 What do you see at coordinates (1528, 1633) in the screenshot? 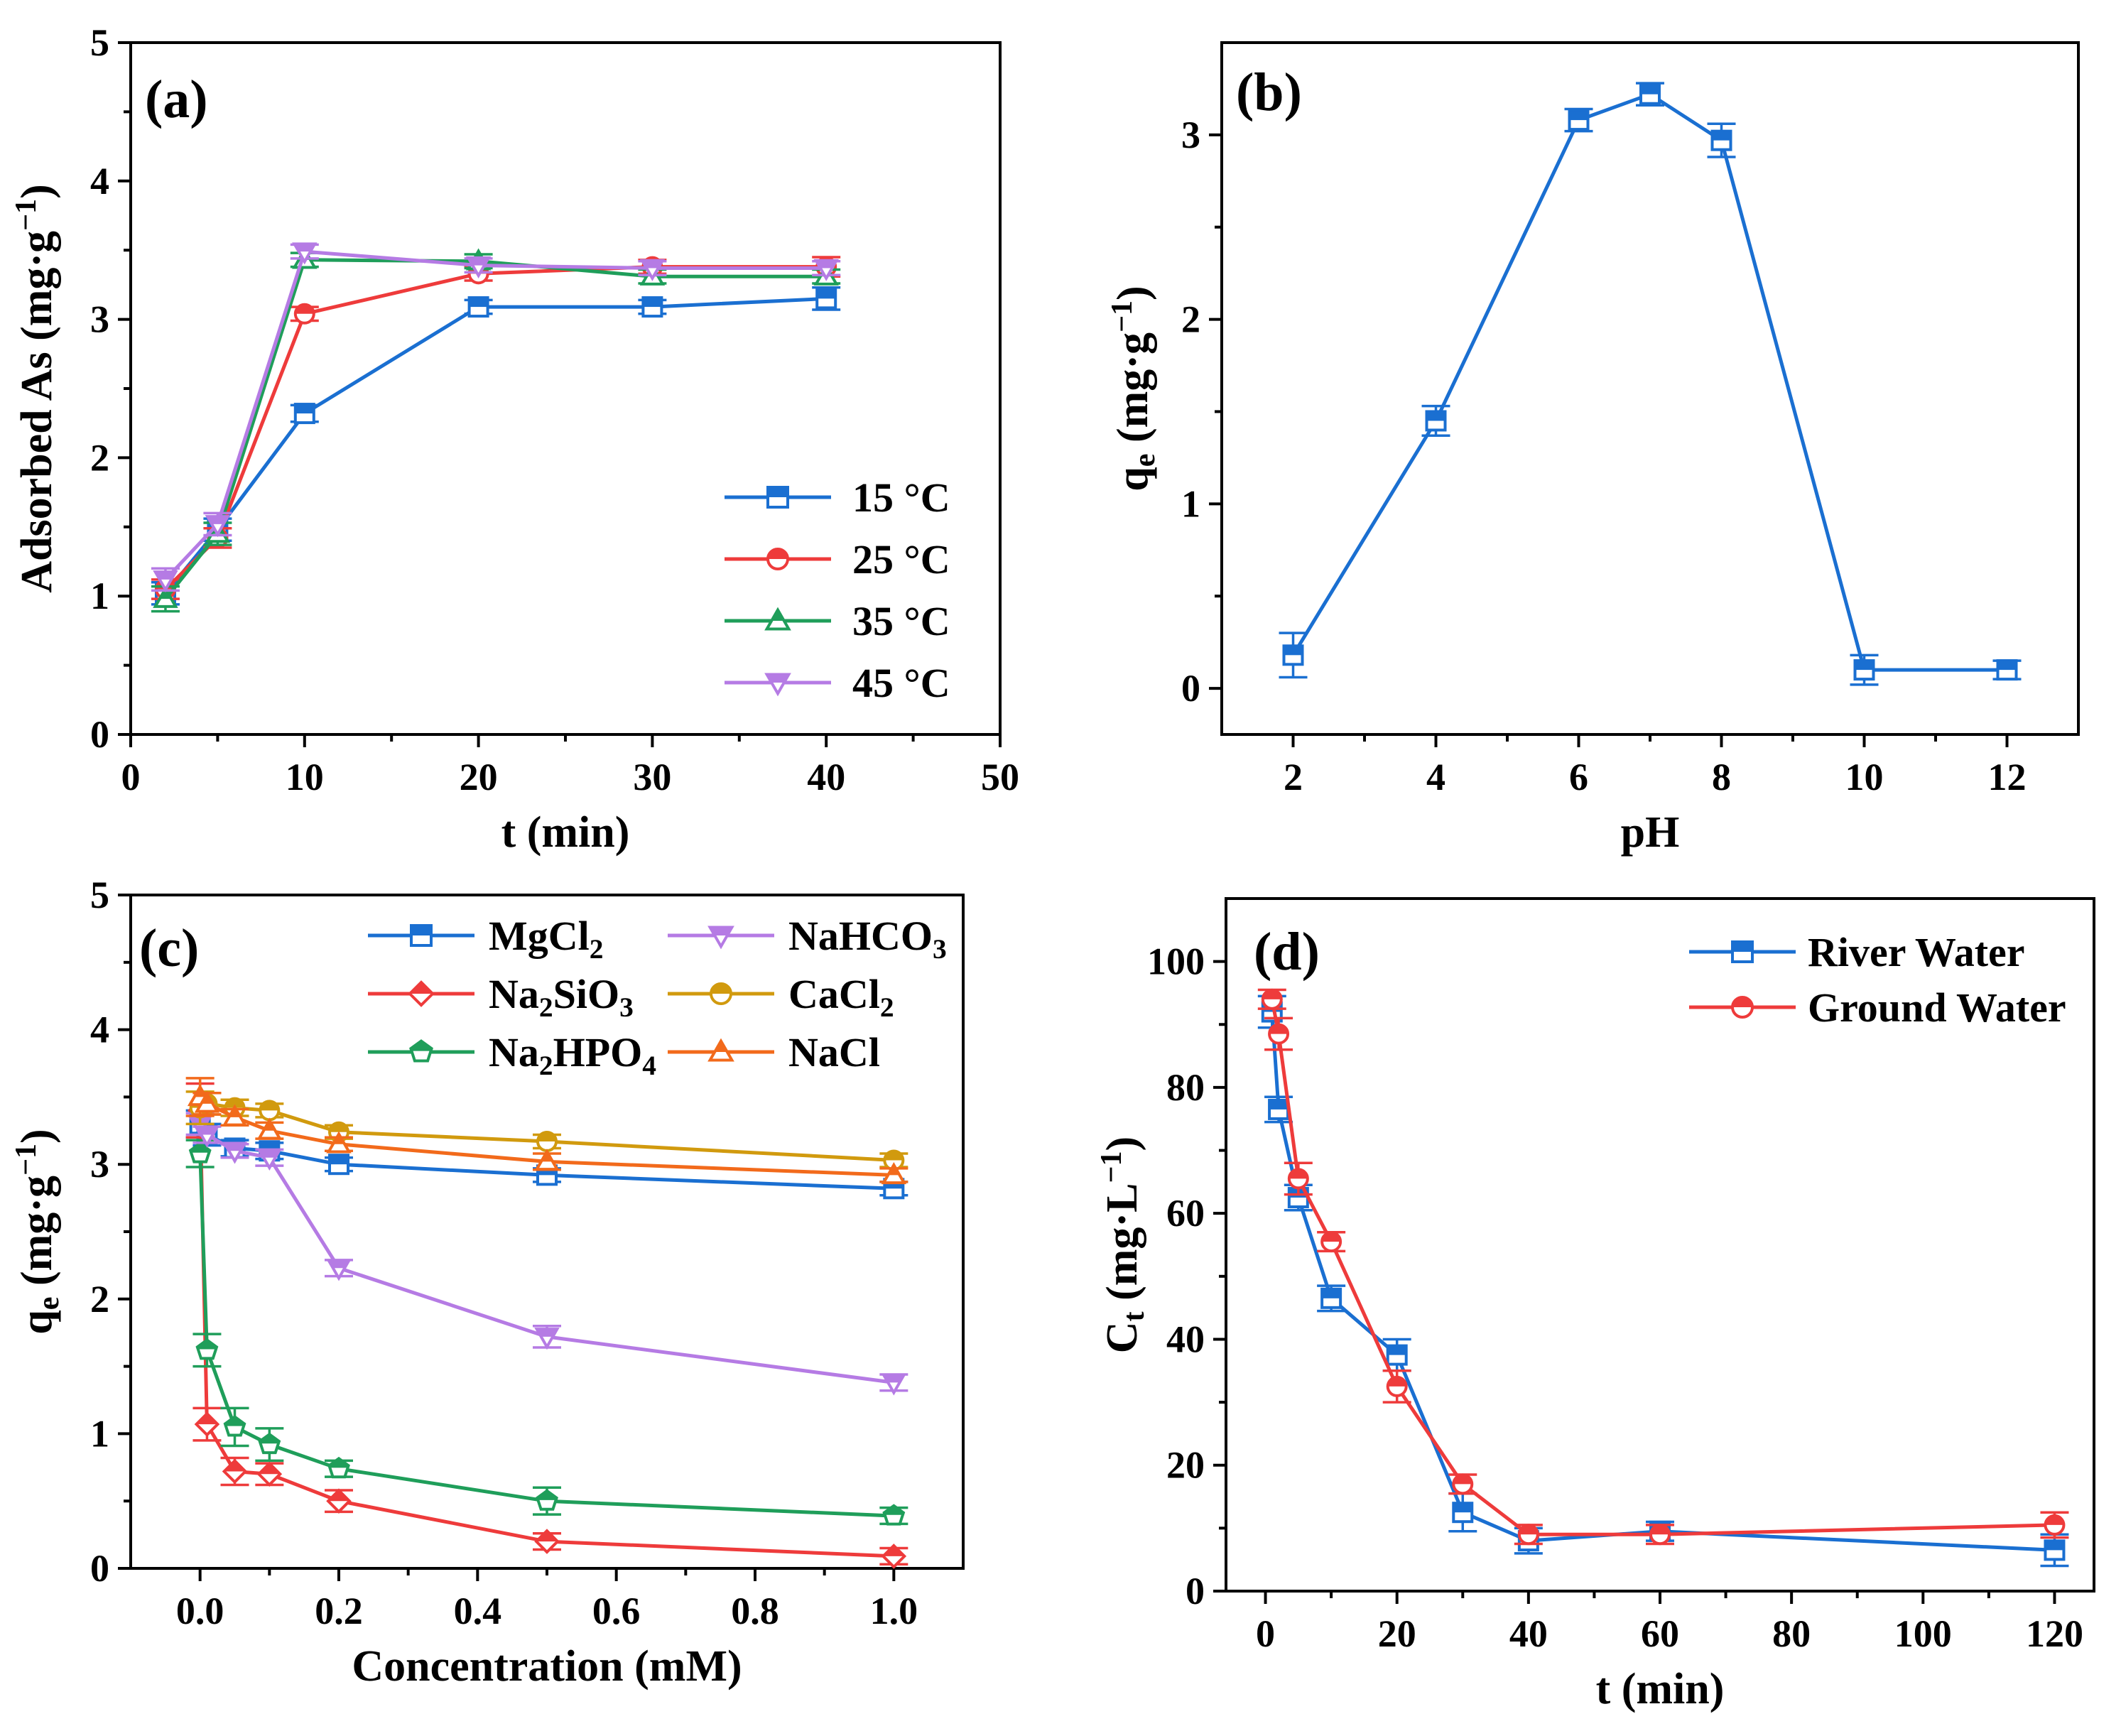
I see `x-tick-label: 40` at bounding box center [1528, 1633].